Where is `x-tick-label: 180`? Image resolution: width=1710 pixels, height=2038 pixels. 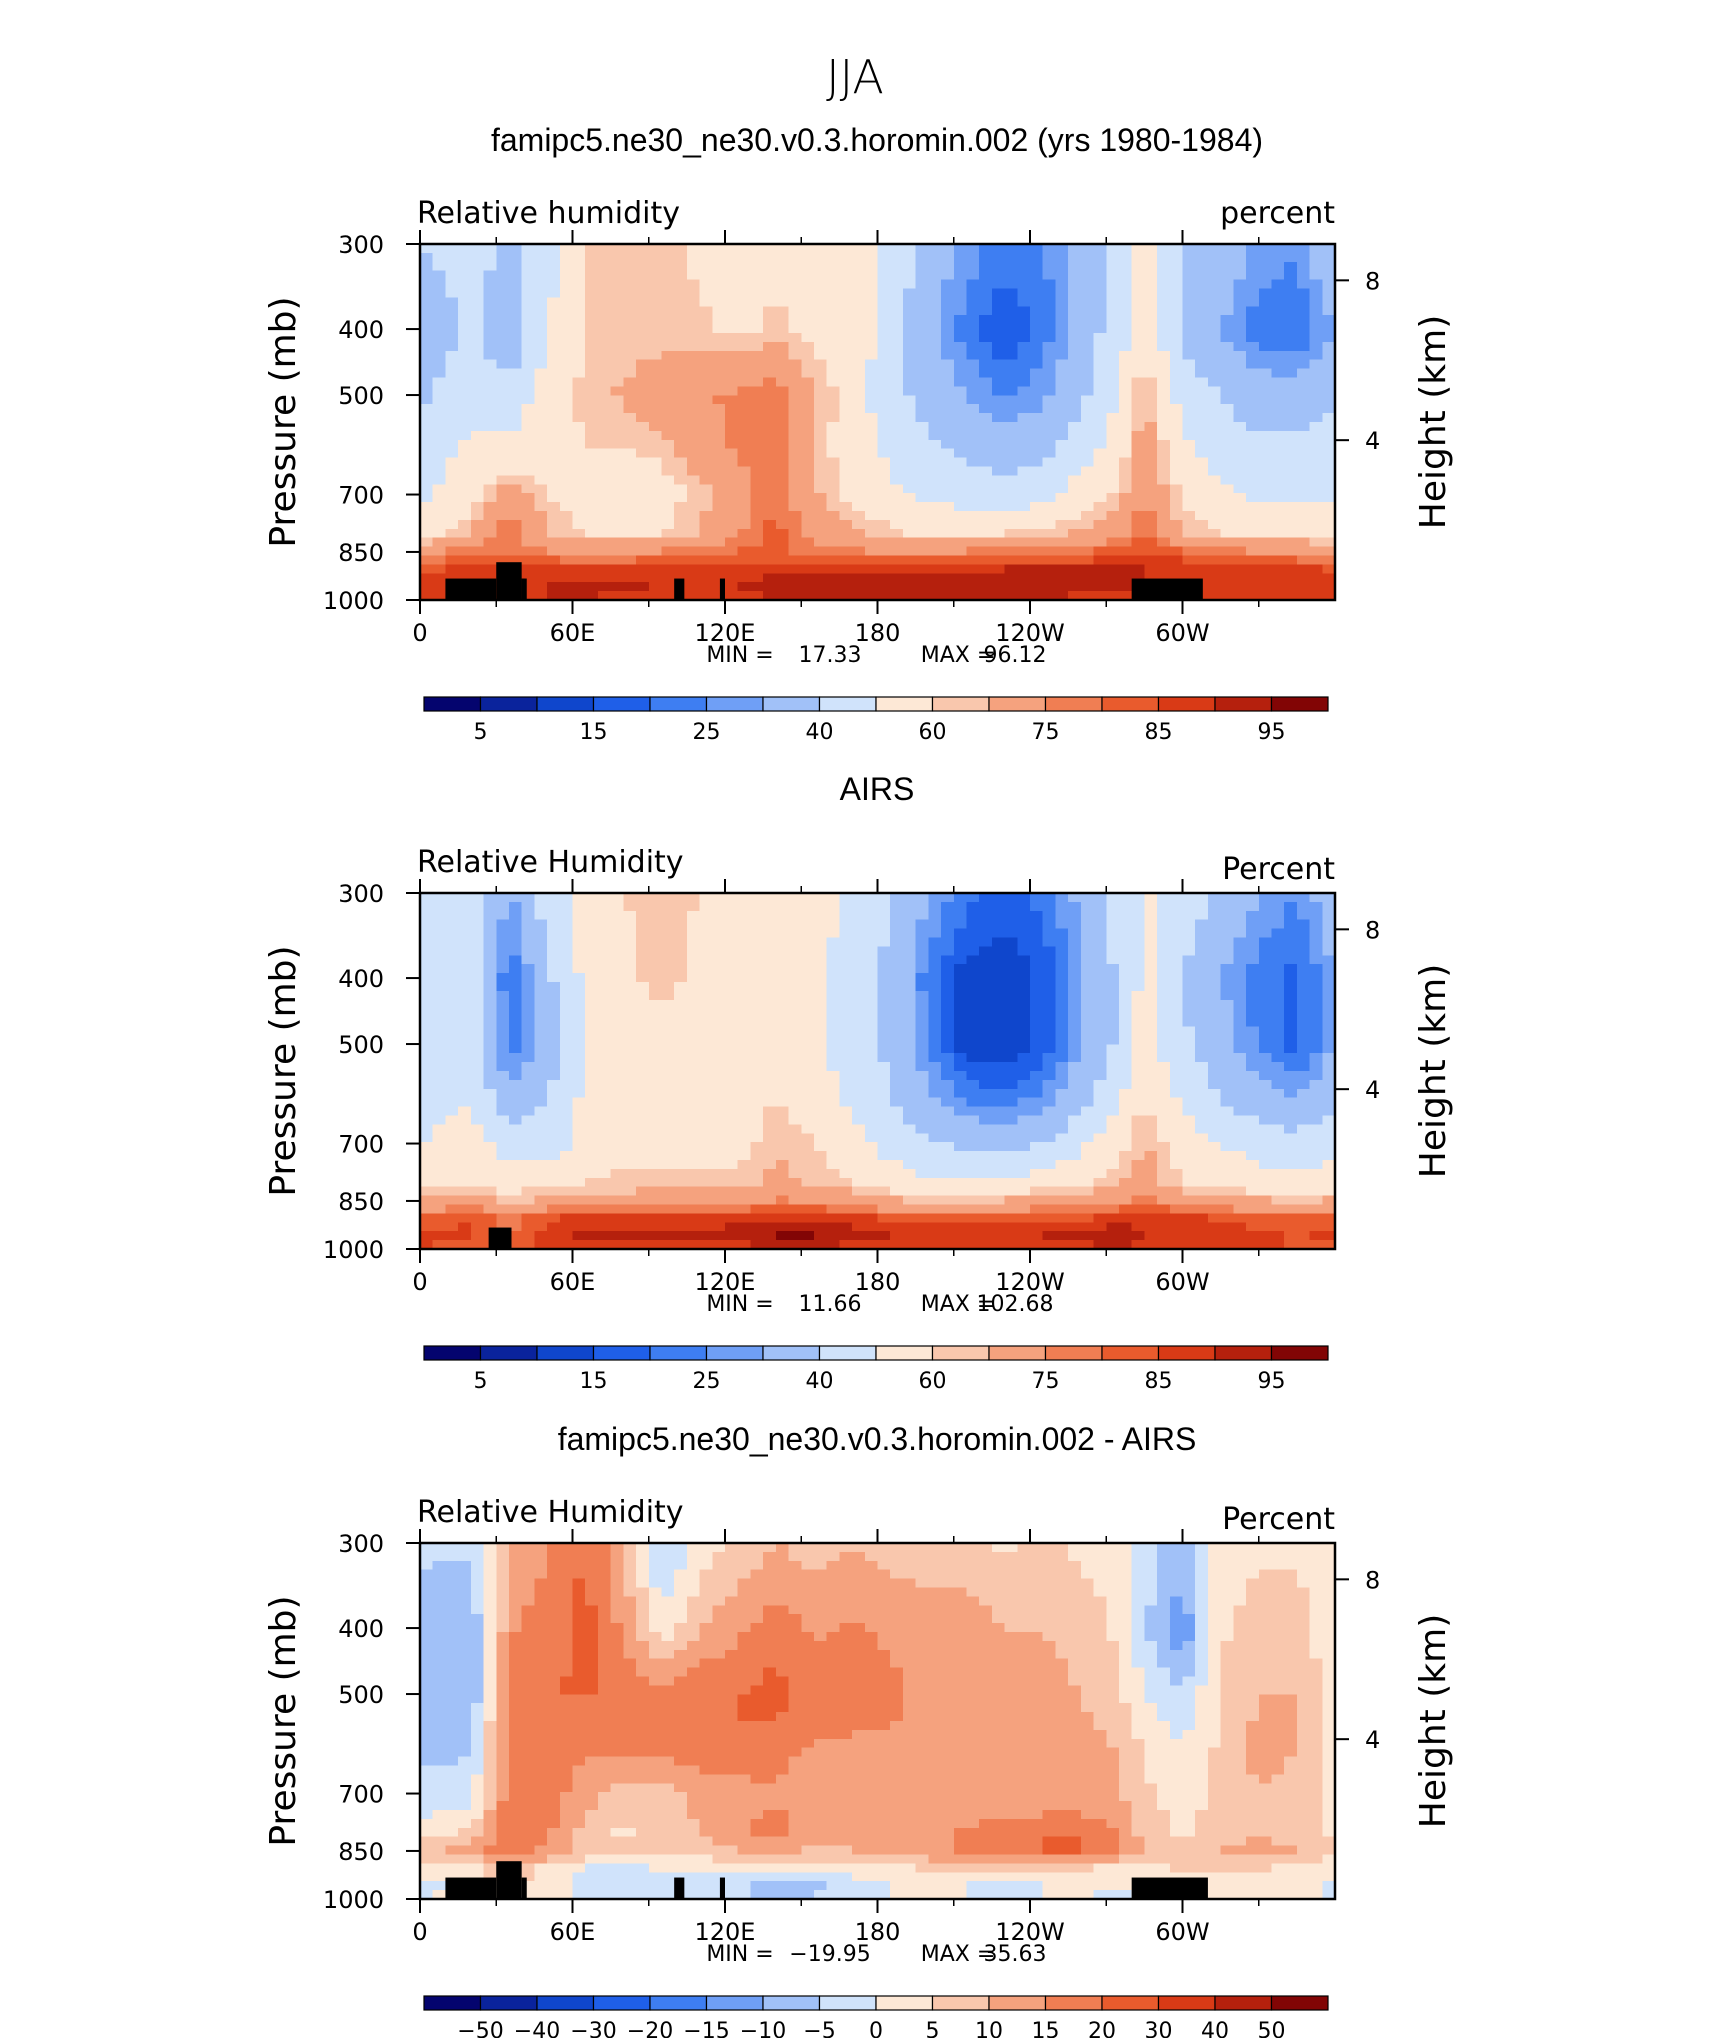
x-tick-label: 180 is located at coordinates (878, 633).